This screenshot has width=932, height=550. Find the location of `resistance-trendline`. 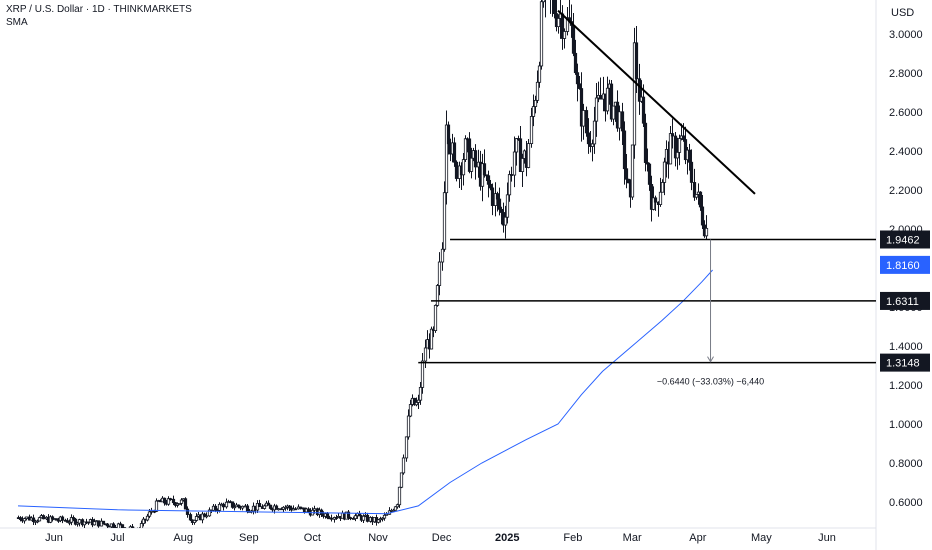

resistance-trendline is located at coordinates (656, 102).